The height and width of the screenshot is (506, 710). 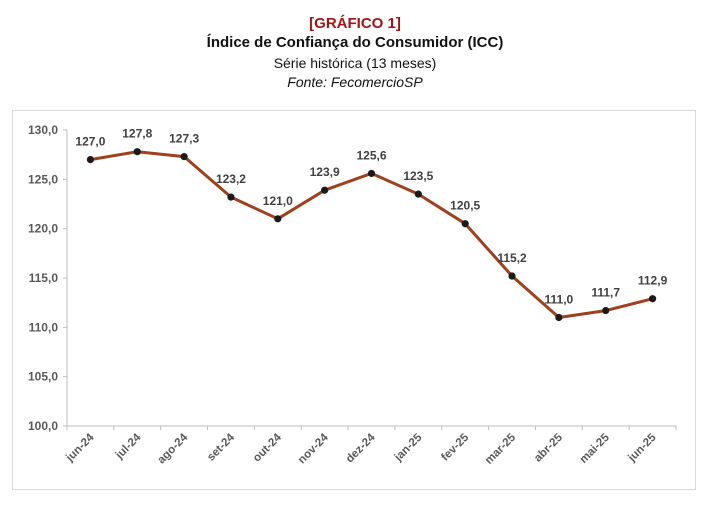 I want to click on data-label: 123,2, so click(x=231, y=179).